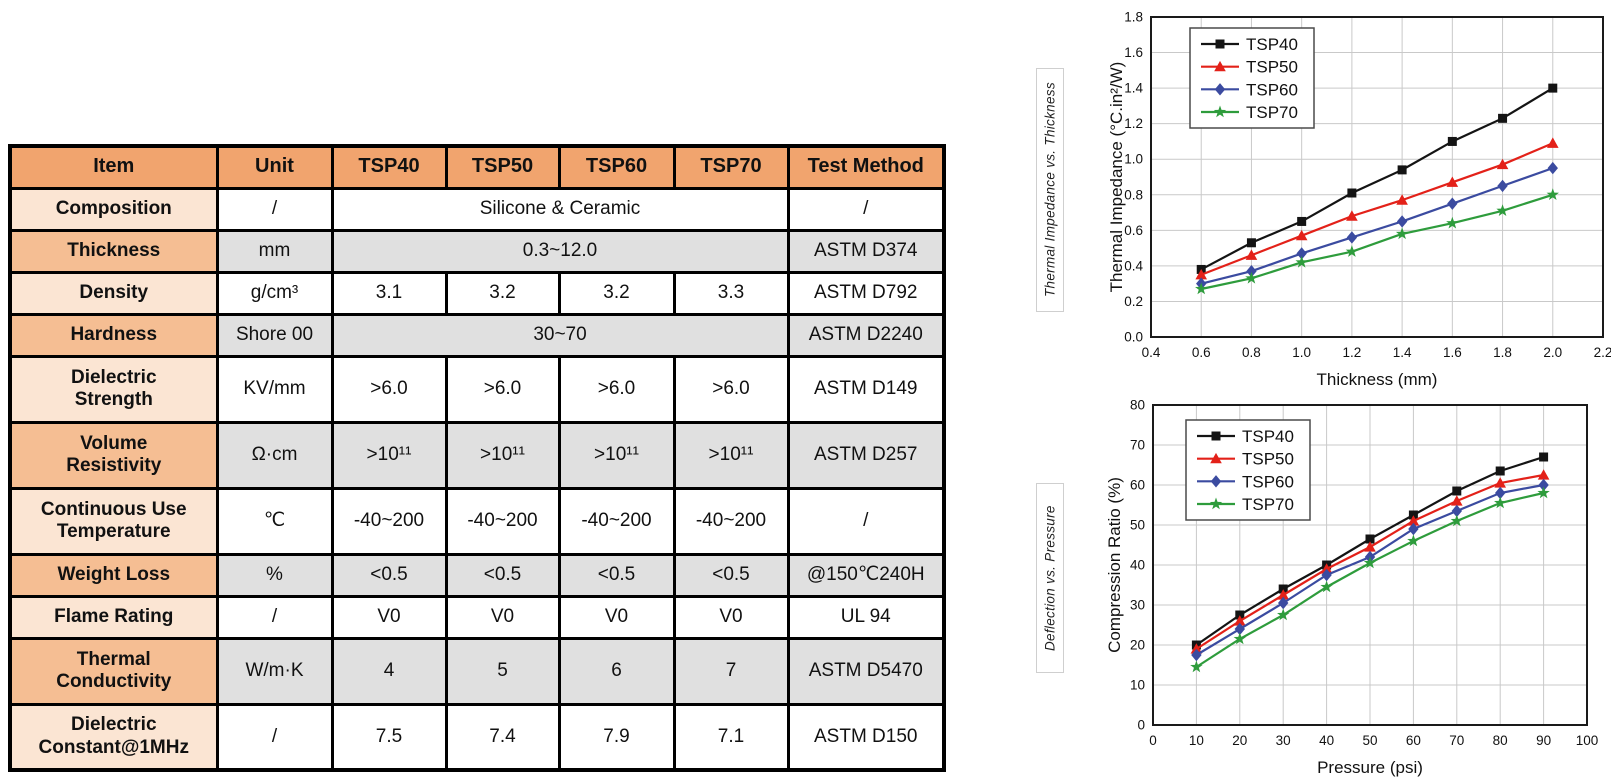 The image size is (1611, 782). What do you see at coordinates (274, 335) in the screenshot?
I see `unit-cell: Shore 00` at bounding box center [274, 335].